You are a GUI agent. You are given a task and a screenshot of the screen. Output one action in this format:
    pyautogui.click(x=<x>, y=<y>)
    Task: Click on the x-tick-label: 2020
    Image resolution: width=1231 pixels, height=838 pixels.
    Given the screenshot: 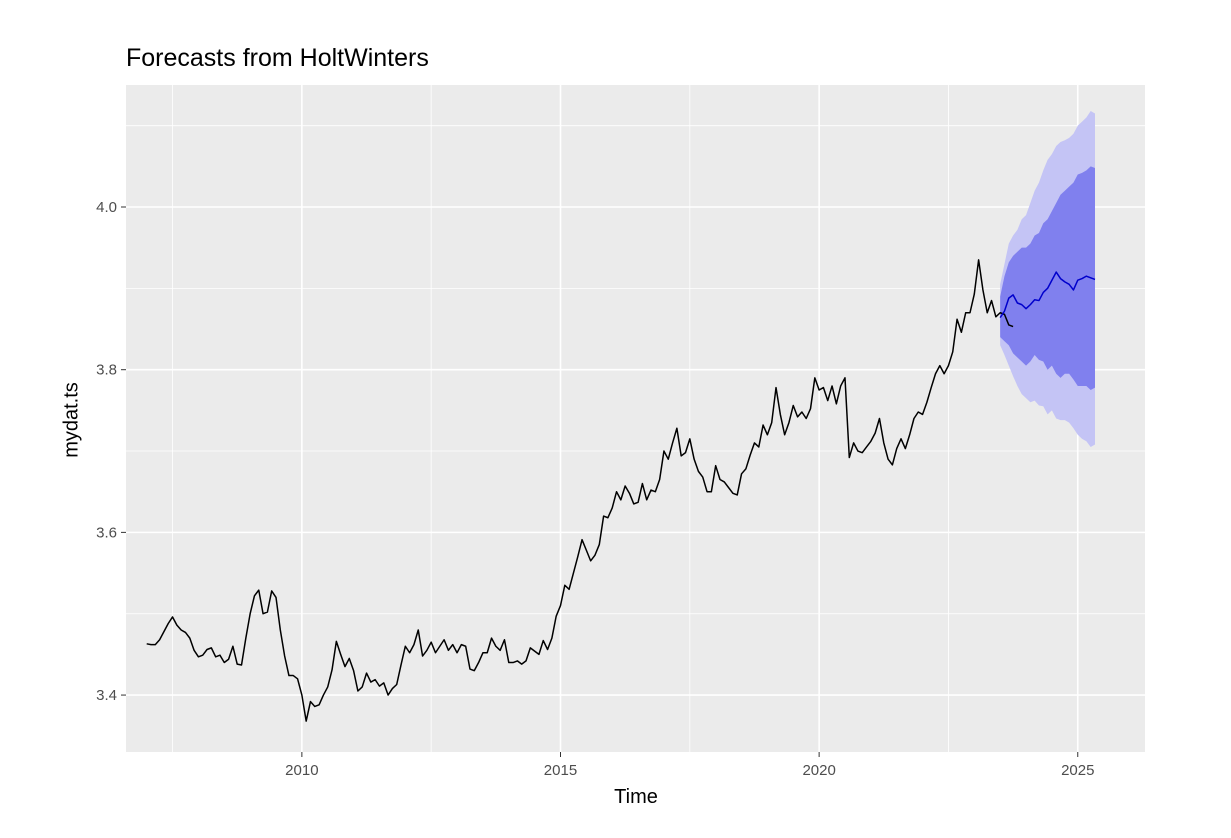 What is the action you would take?
    pyautogui.click(x=818, y=770)
    